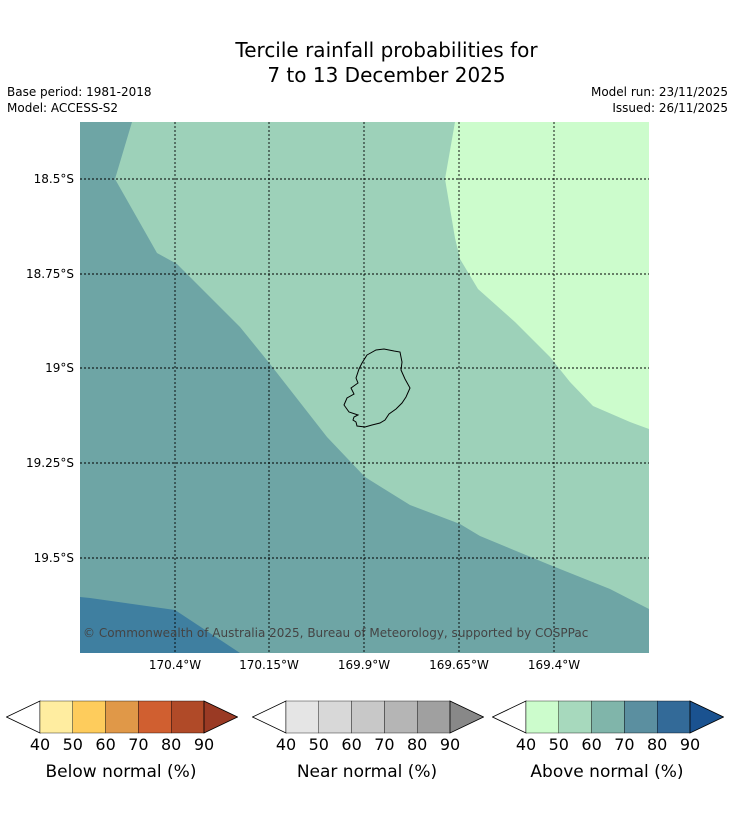 Image resolution: width=736 pixels, height=816 pixels. I want to click on meta-left: Base period: 1981-2018 Model: ACCESS-S2, so click(79, 100).